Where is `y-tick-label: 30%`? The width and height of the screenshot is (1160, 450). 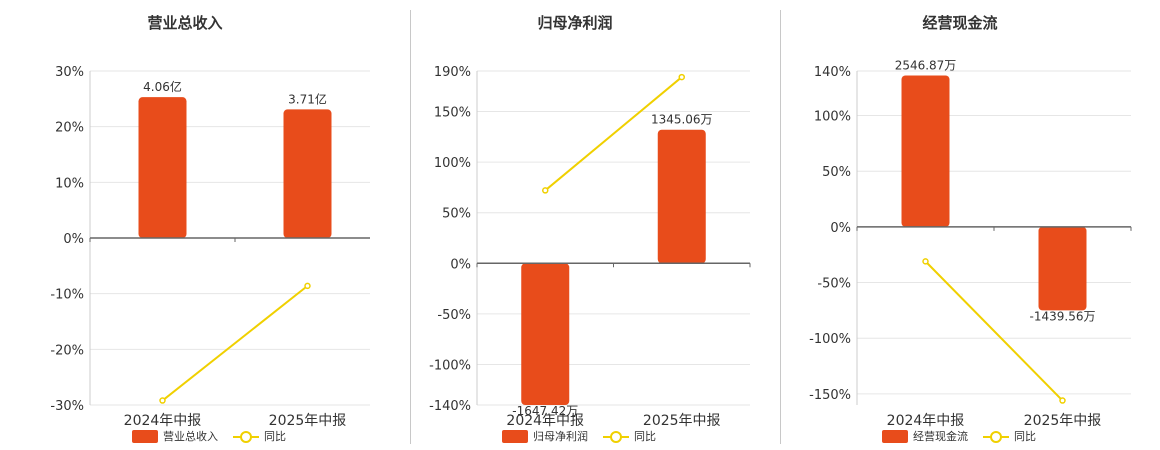 y-tick-label: 30% is located at coordinates (69, 72).